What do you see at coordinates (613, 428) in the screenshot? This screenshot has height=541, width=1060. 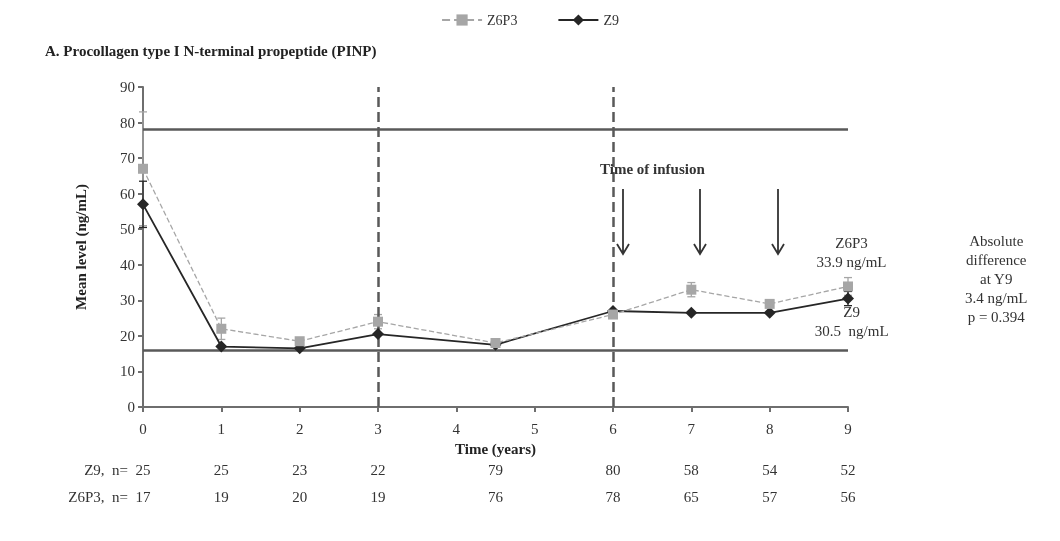 I see `x-tick-label: 6` at bounding box center [613, 428].